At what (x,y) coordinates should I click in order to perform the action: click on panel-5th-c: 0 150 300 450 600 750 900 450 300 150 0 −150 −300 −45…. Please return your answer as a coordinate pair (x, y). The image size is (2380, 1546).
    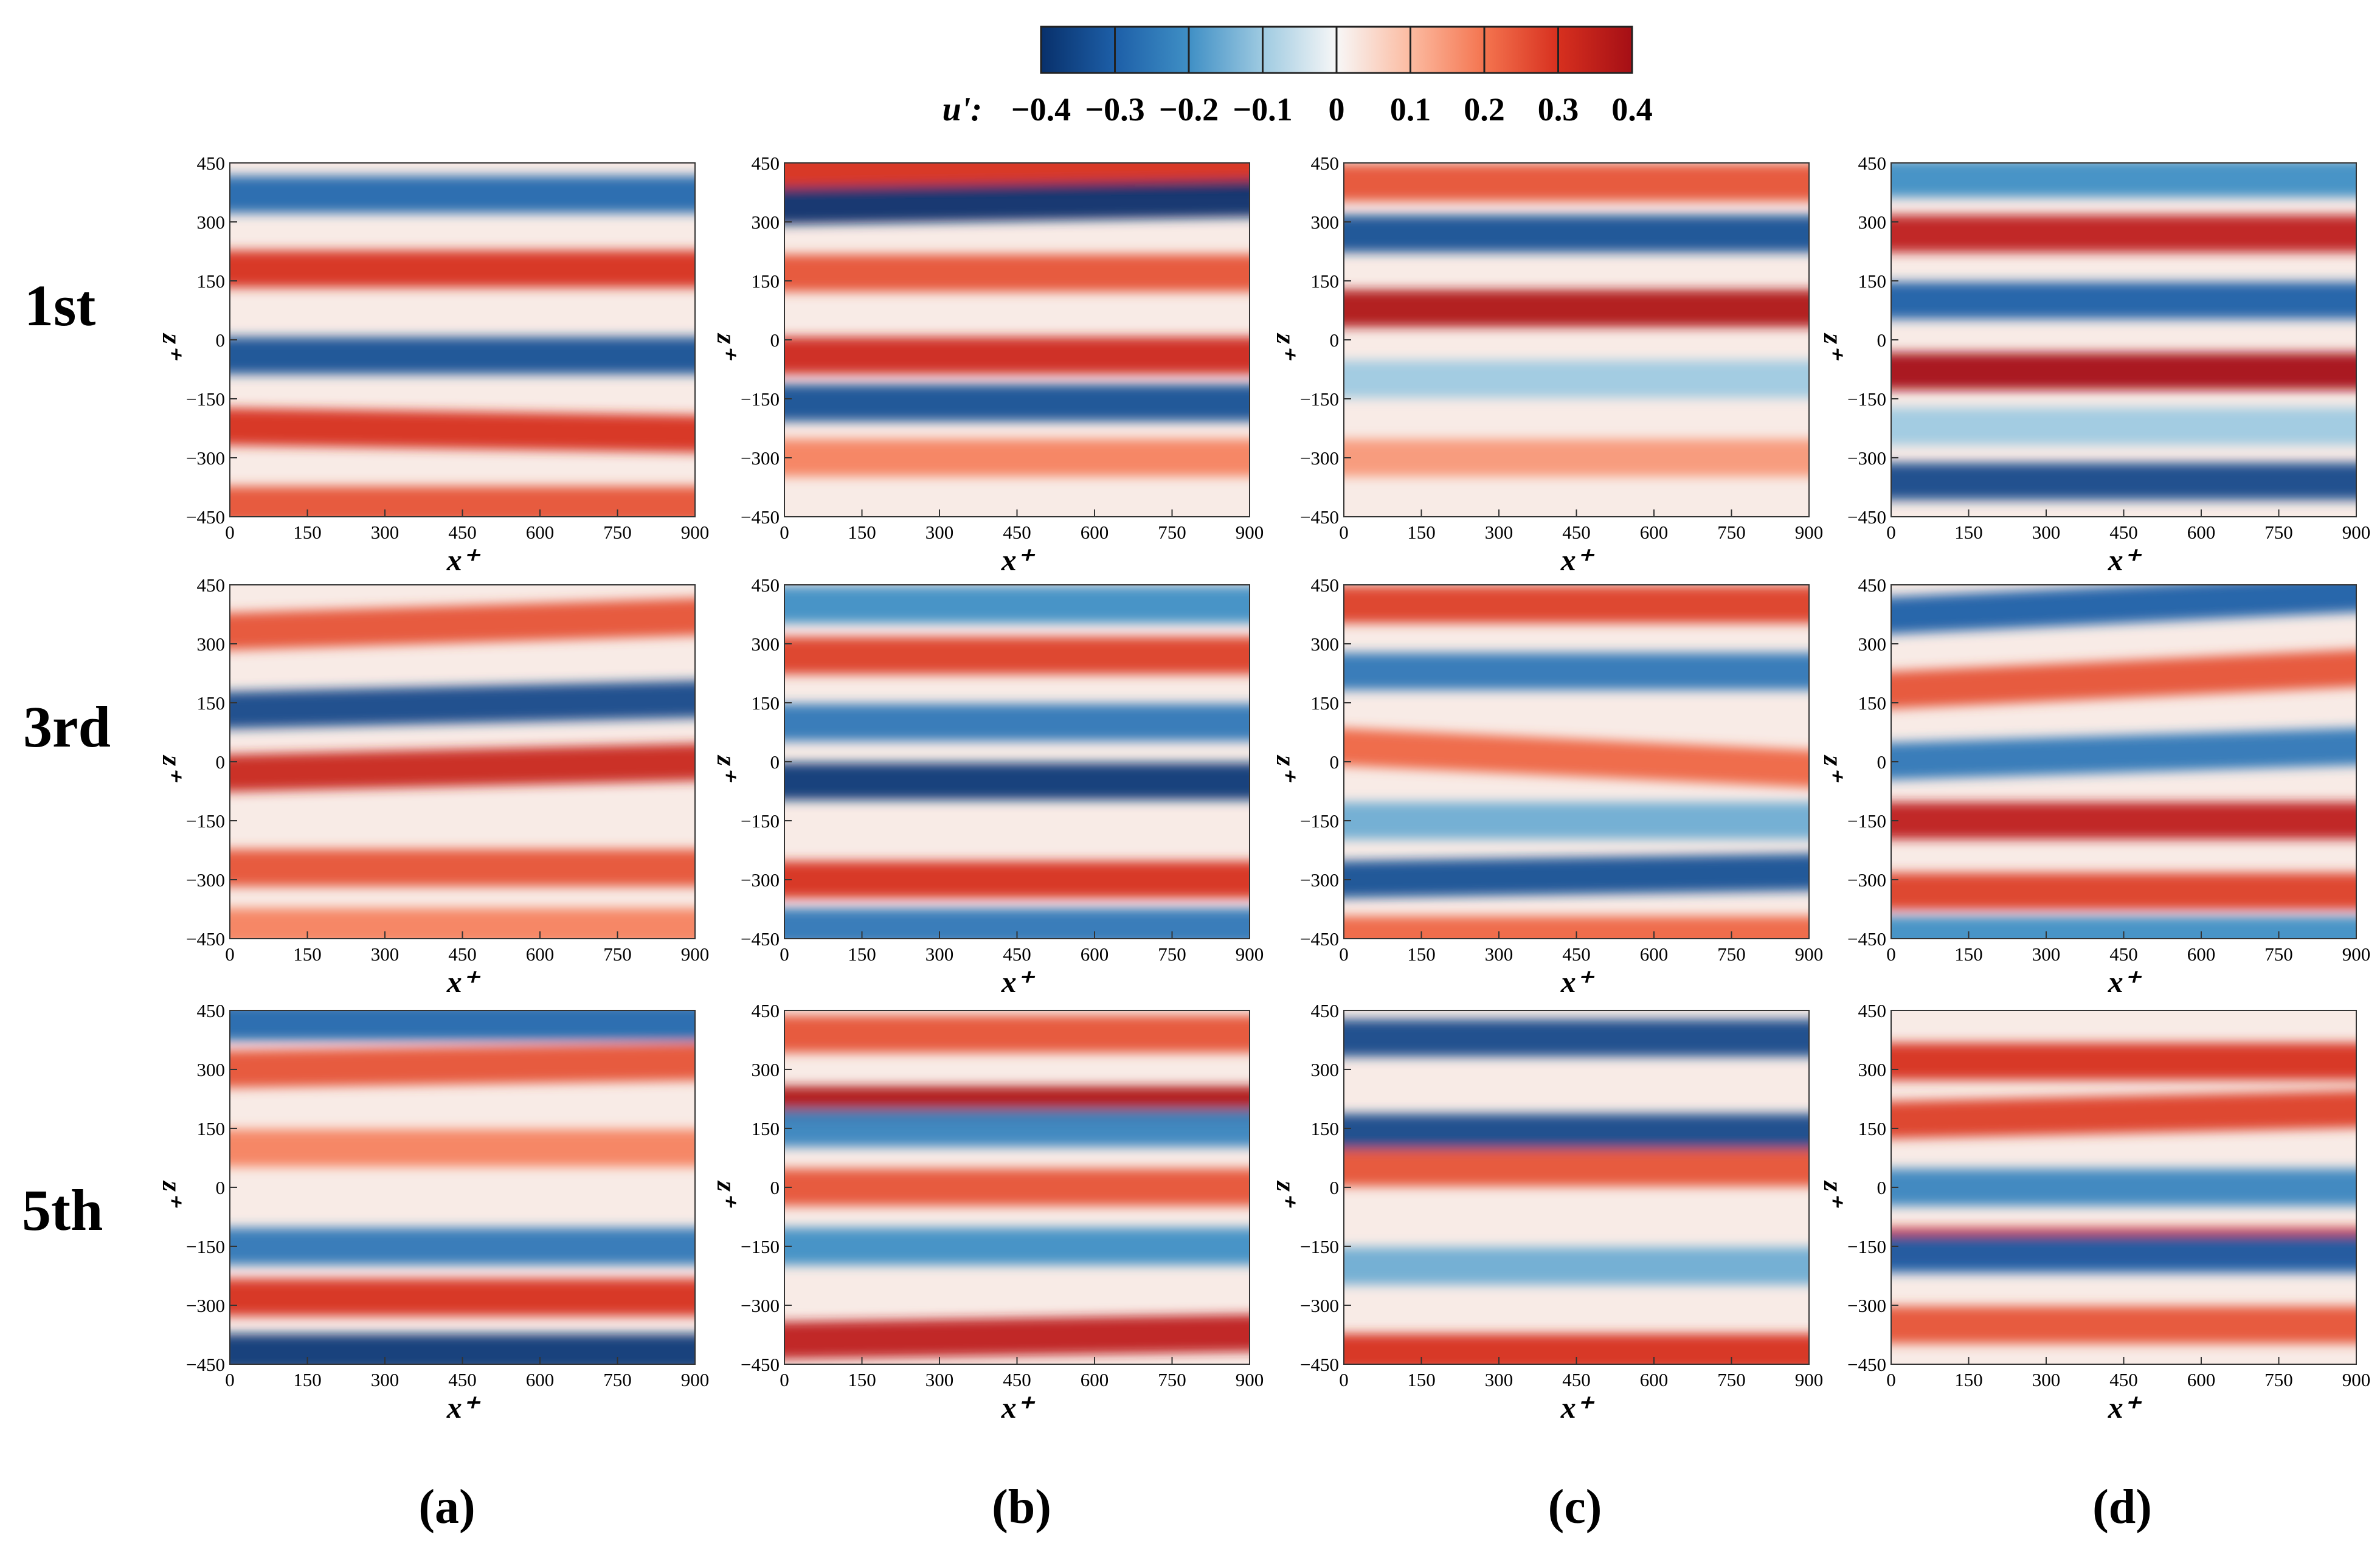
    Looking at the image, I should click on (1547, 1212).